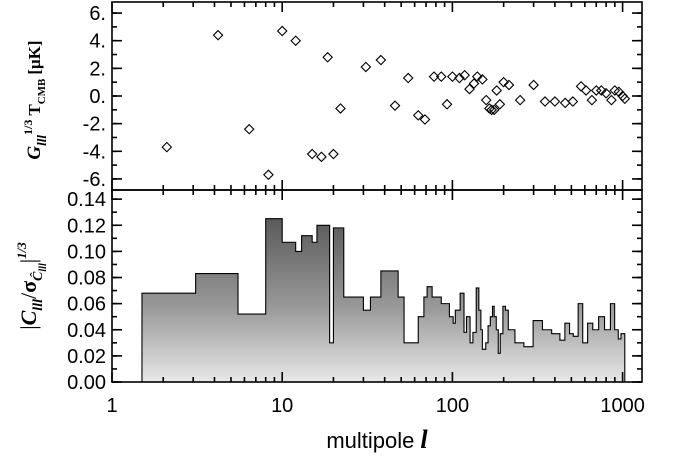 This screenshot has width=677, height=462. I want to click on y-tick-label: 0.14, so click(86, 200).